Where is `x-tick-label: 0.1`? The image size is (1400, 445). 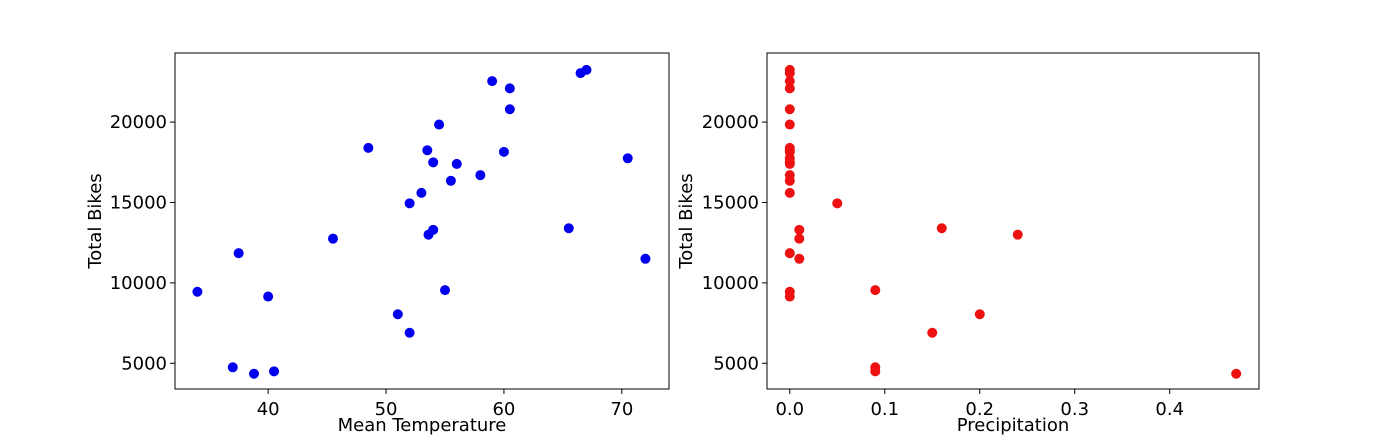 x-tick-label: 0.1 is located at coordinates (884, 409).